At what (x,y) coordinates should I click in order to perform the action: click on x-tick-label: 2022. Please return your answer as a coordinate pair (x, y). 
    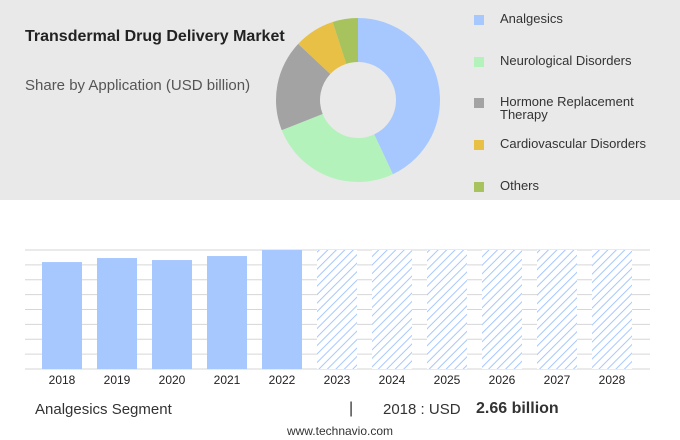
    Looking at the image, I should click on (282, 380).